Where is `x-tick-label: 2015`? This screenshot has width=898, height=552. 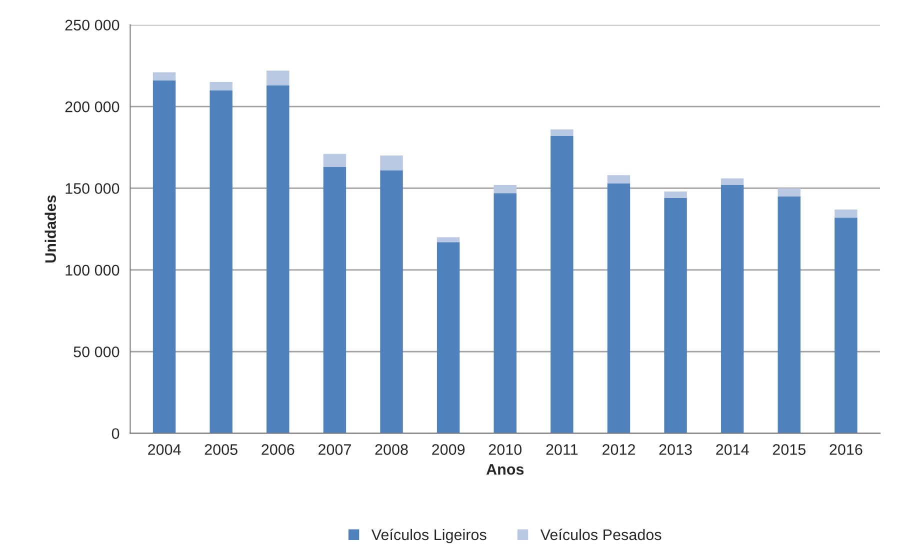
x-tick-label: 2015 is located at coordinates (789, 449).